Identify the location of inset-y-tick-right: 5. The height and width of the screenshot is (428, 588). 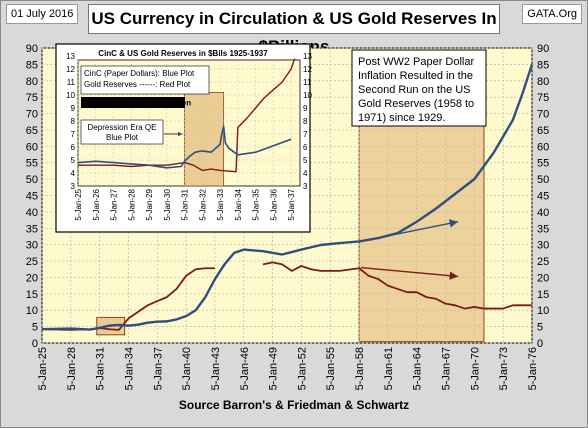
(305, 160).